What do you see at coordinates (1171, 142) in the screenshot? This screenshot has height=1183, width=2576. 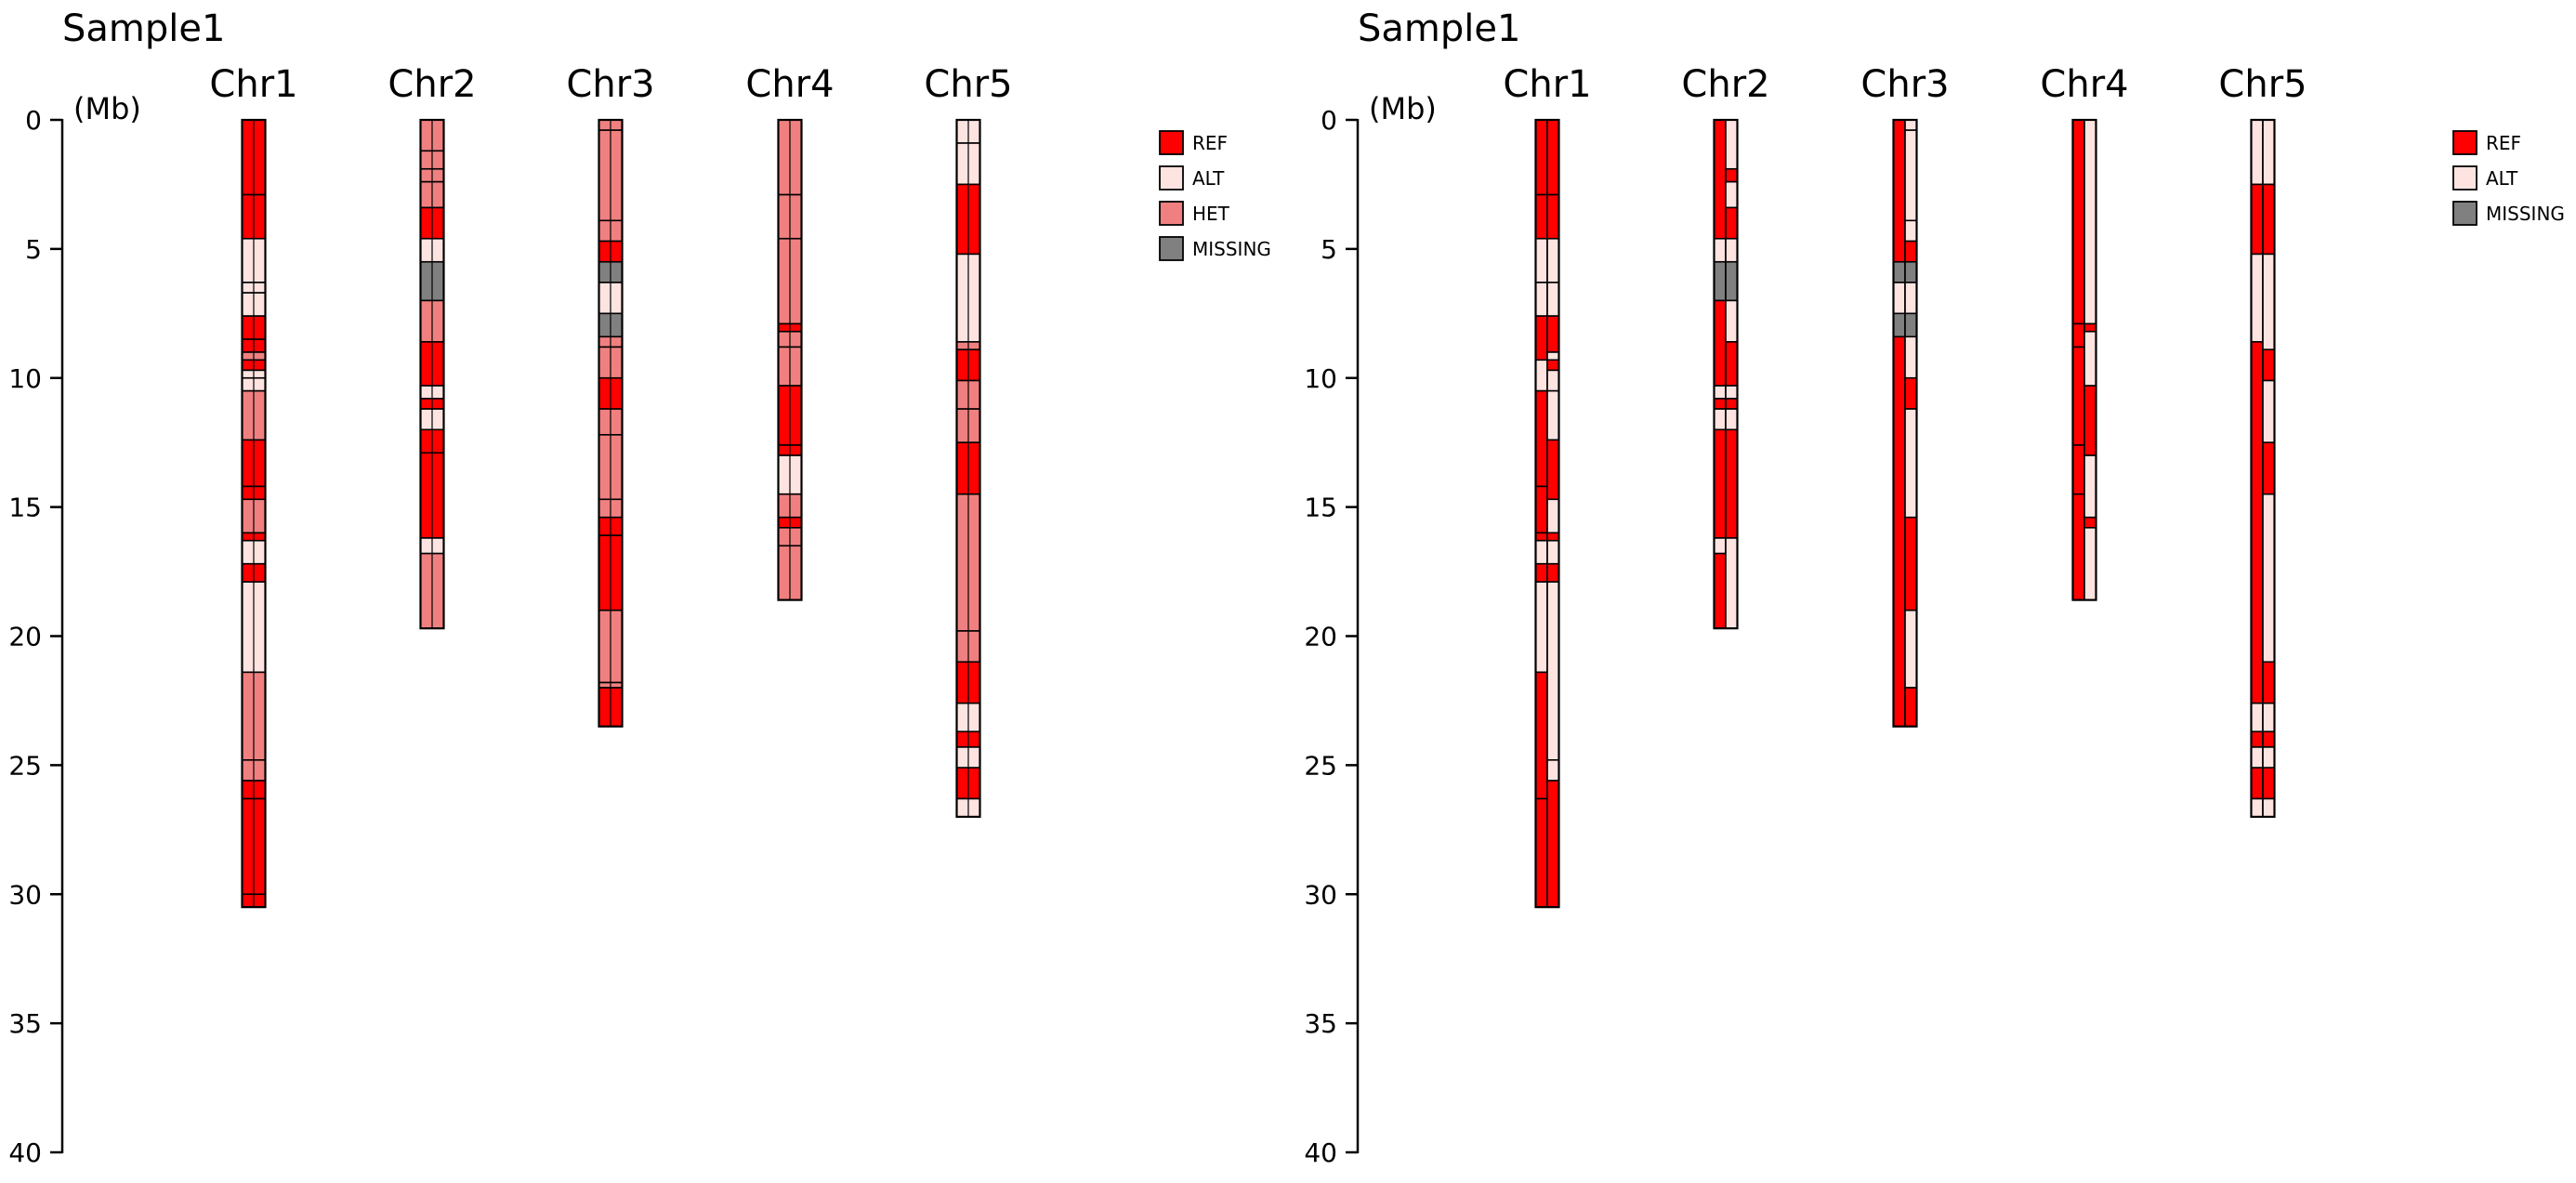 I see `legend-swatch-ref` at bounding box center [1171, 142].